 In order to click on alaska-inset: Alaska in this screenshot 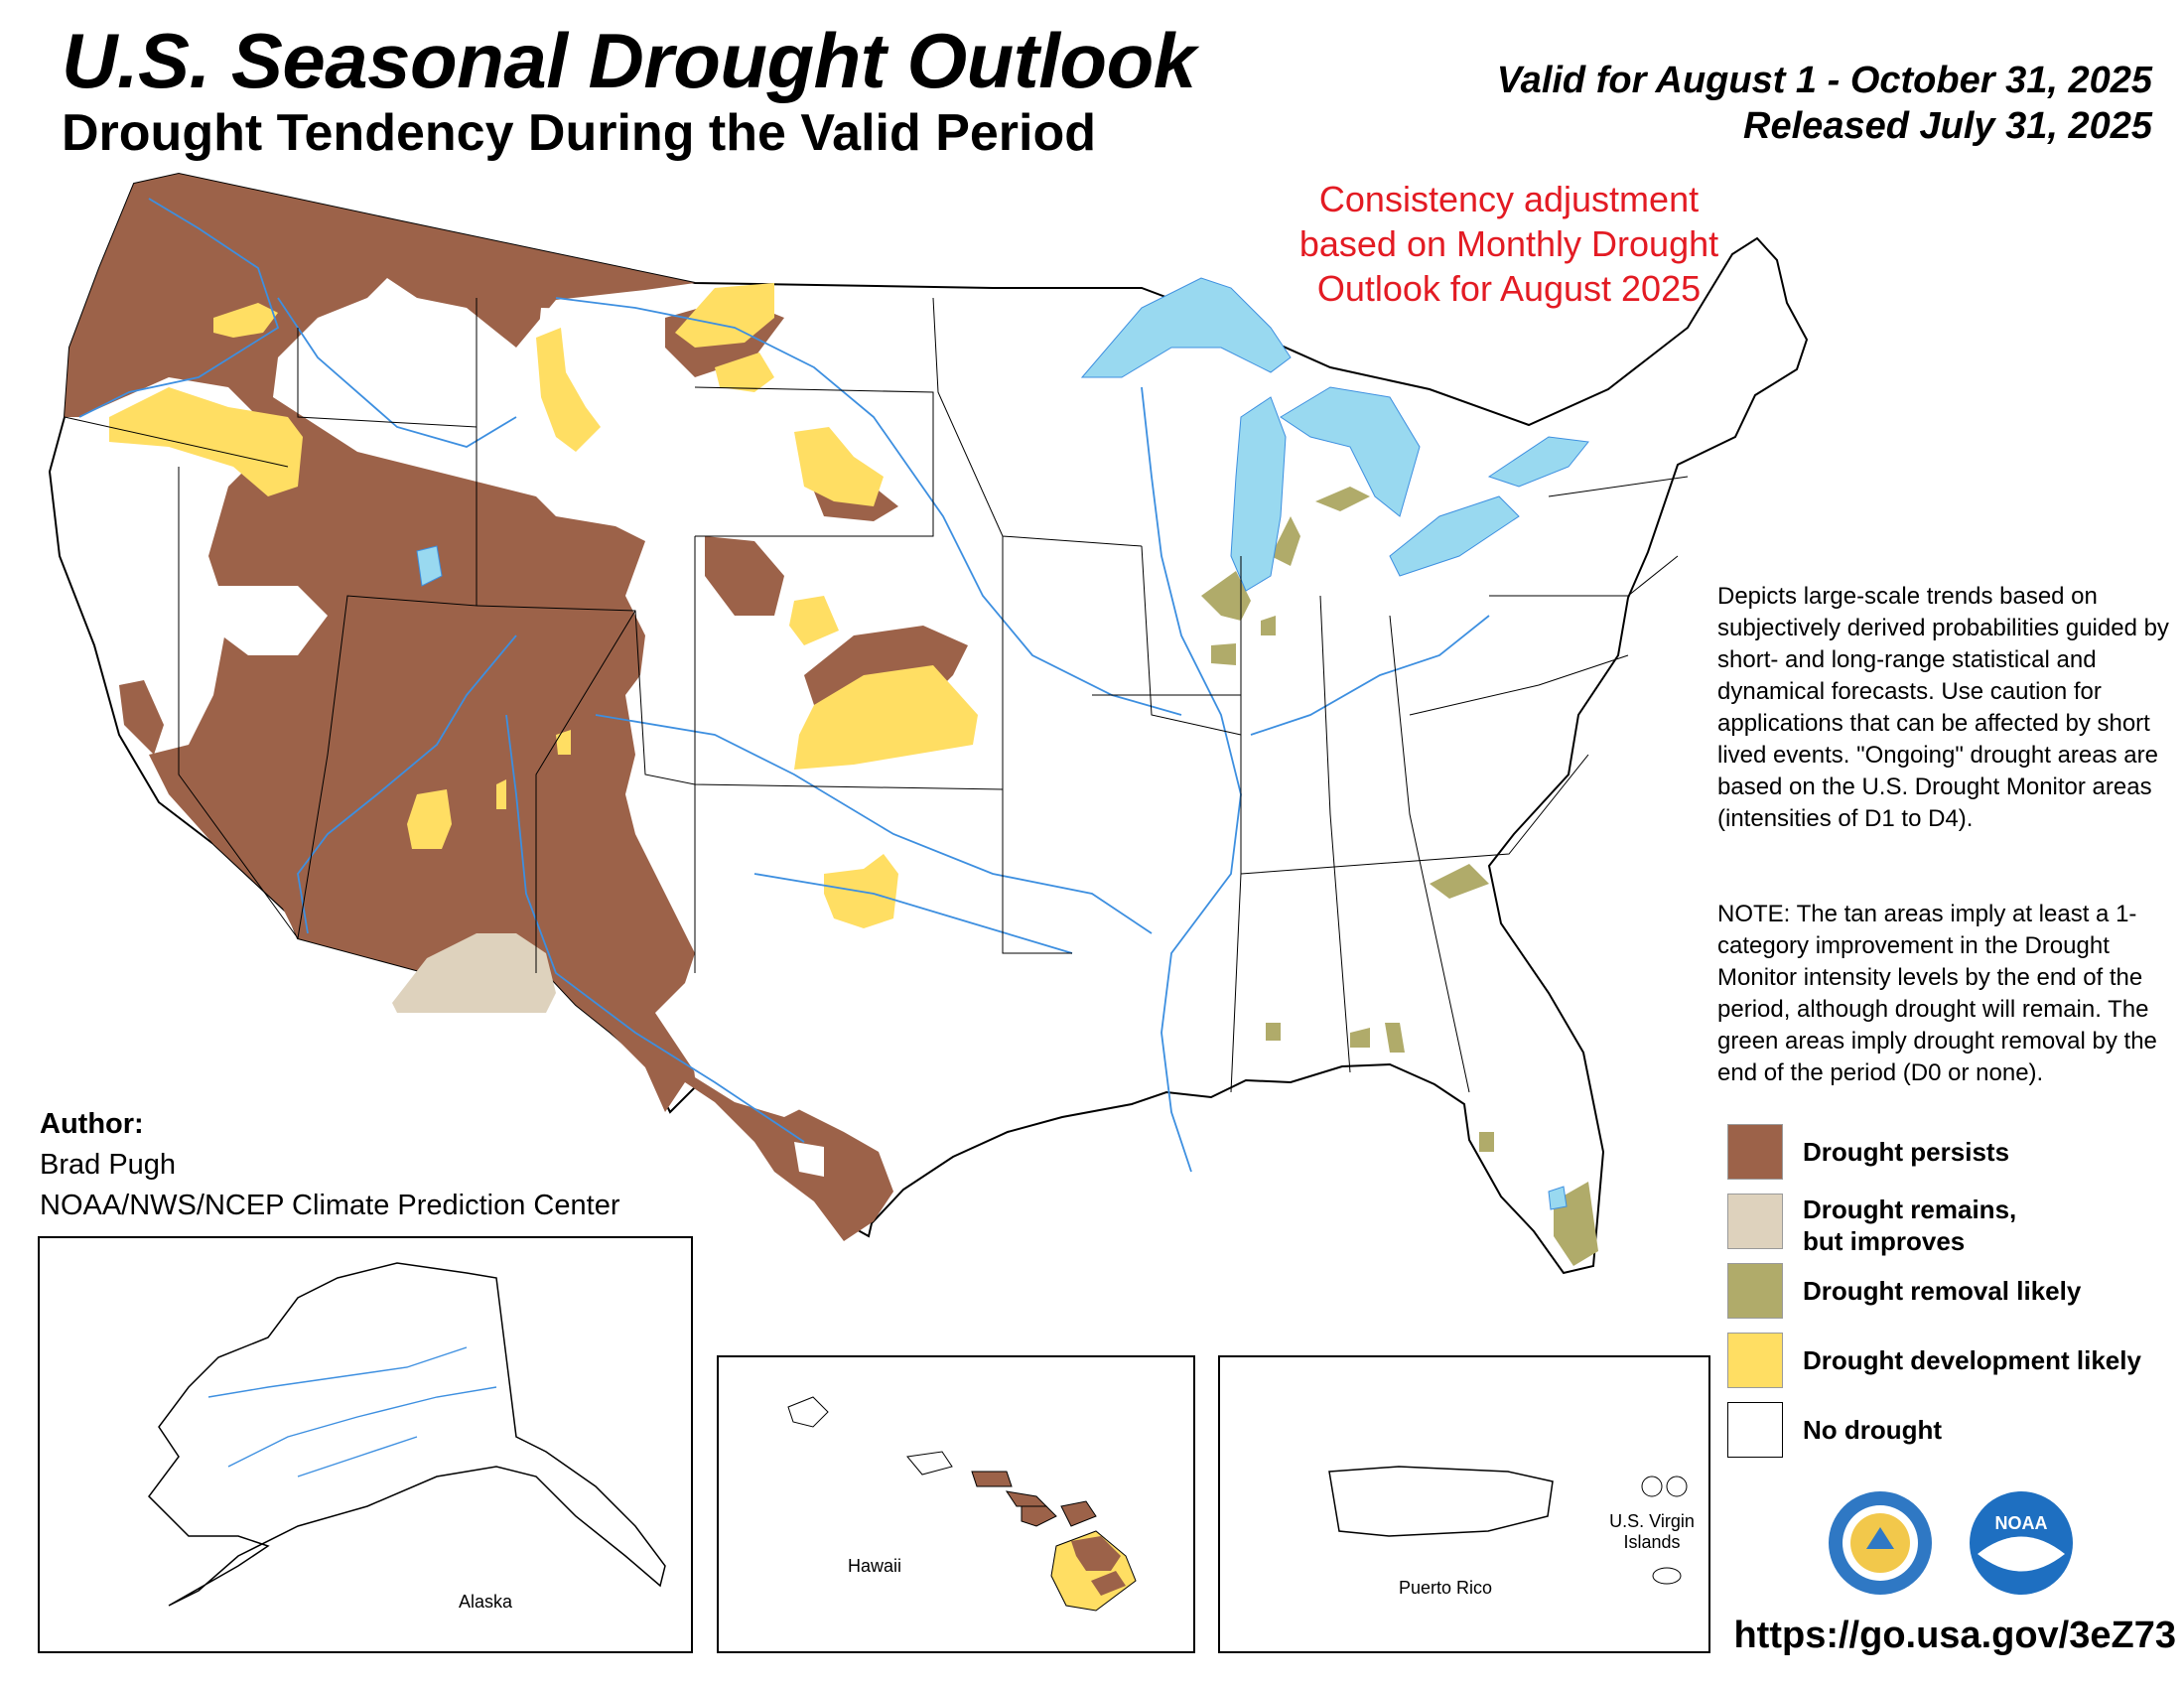, I will do `click(365, 1444)`.